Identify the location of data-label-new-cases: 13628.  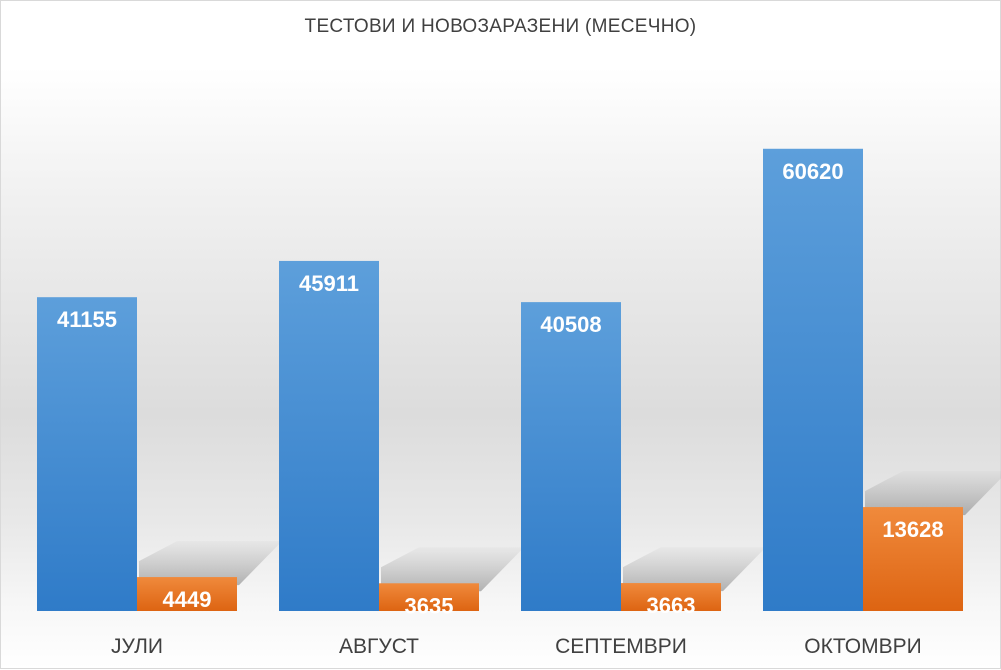
(912, 529).